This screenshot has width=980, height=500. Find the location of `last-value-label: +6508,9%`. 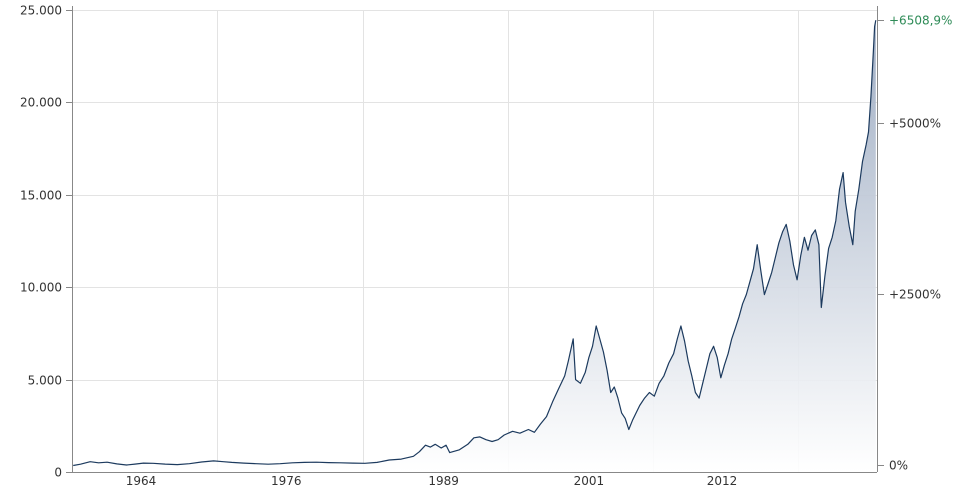

last-value-label: +6508,9% is located at coordinates (920, 21).